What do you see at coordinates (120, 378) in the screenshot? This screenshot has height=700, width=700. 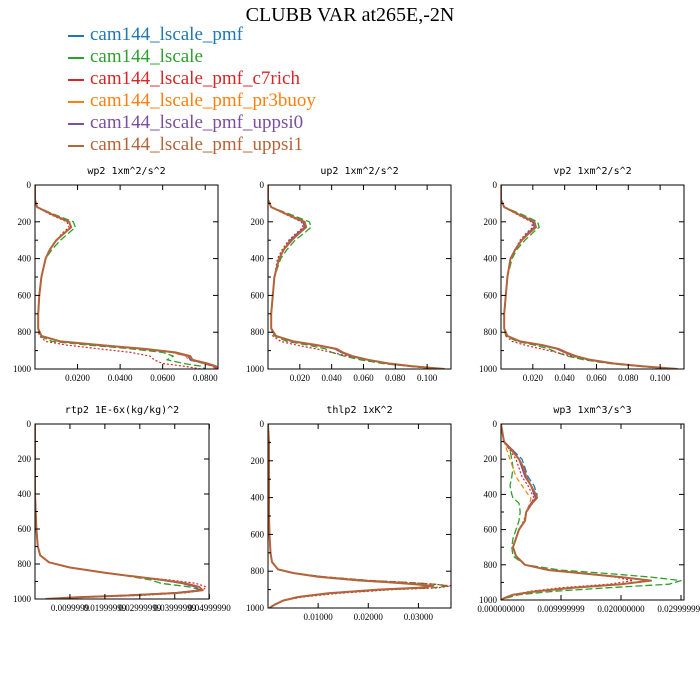 I see `x-tick-label: 0.0400` at bounding box center [120, 378].